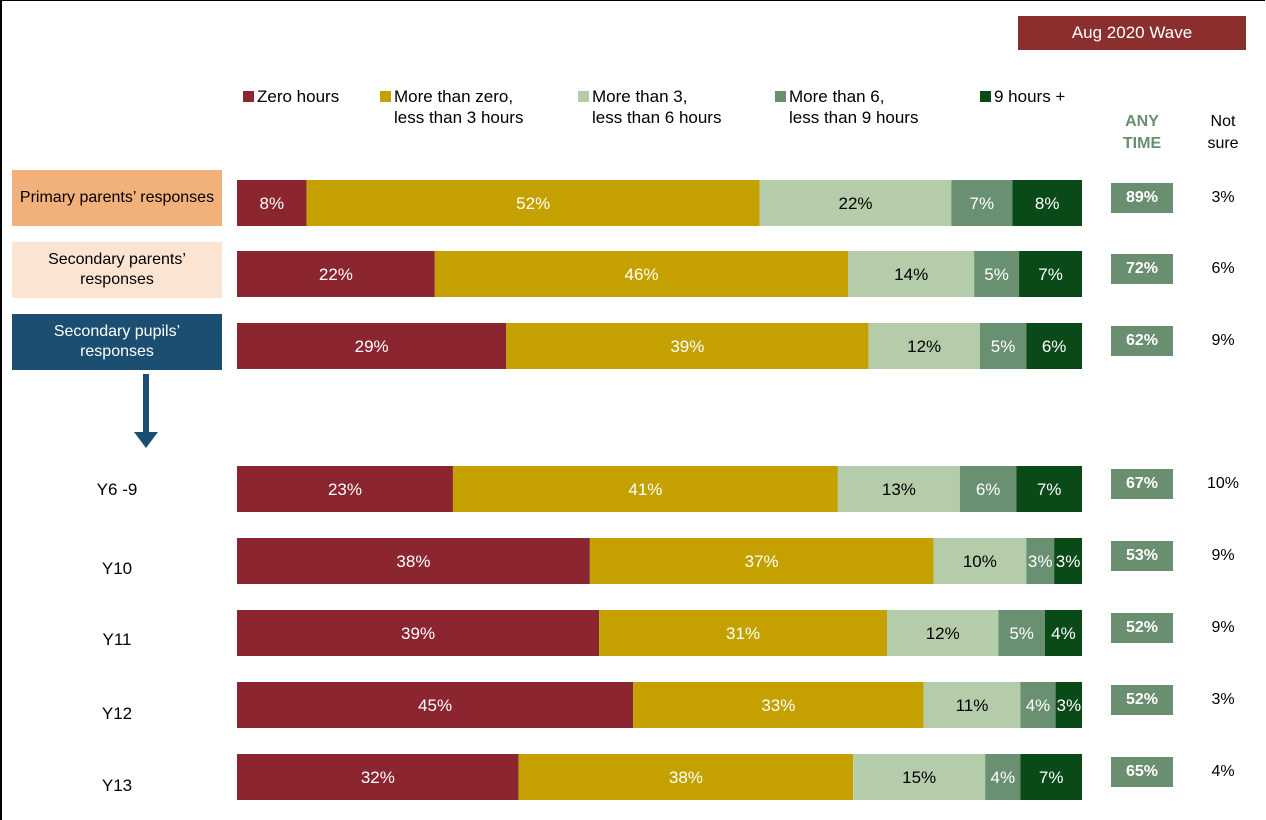 The width and height of the screenshot is (1266, 820). I want to click on bar-value-label: 41%, so click(645, 489).